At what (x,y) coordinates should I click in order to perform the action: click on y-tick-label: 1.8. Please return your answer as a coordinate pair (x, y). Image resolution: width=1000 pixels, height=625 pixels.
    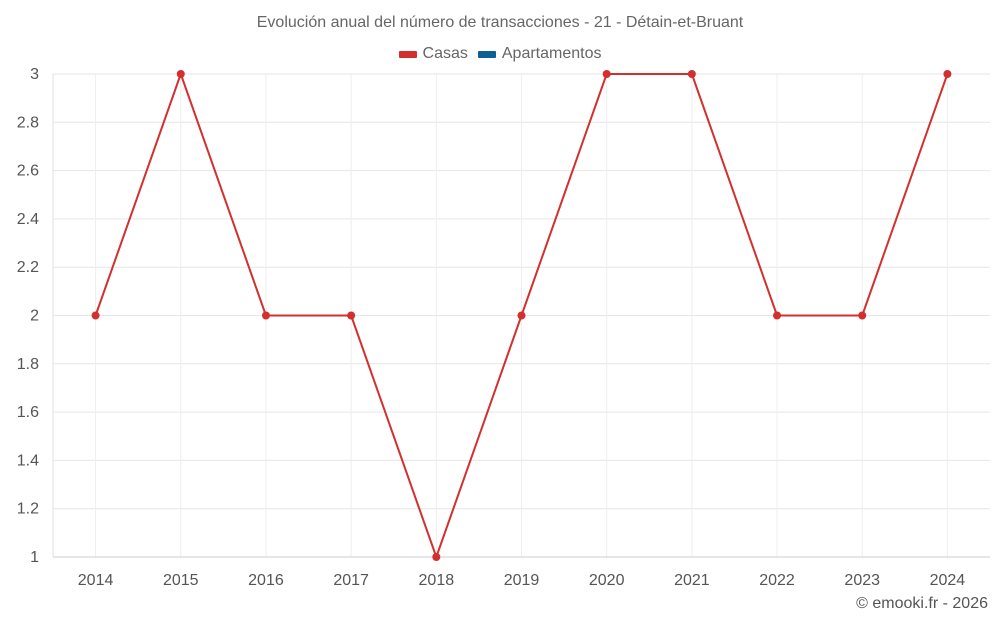
    Looking at the image, I should click on (28, 364).